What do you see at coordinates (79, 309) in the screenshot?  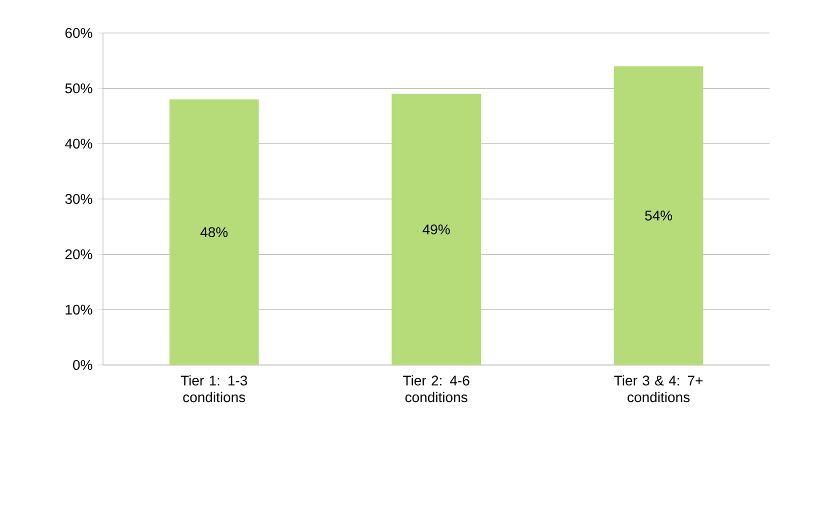 I see `y-tick-label: 10%` at bounding box center [79, 309].